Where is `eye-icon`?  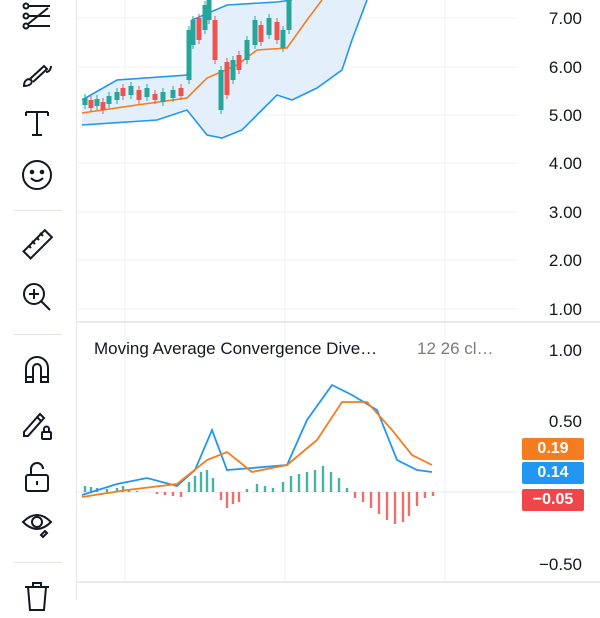
eye-icon is located at coordinates (37, 523).